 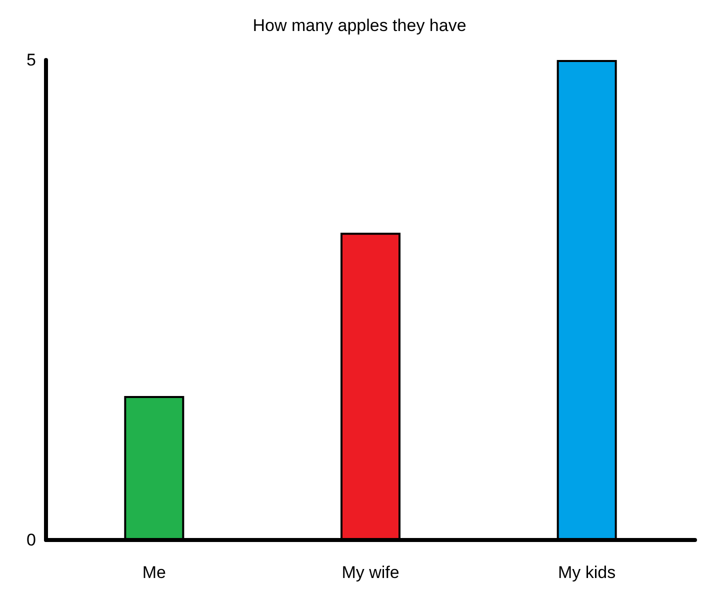 I want to click on x-tick-label: My kids, so click(x=587, y=572).